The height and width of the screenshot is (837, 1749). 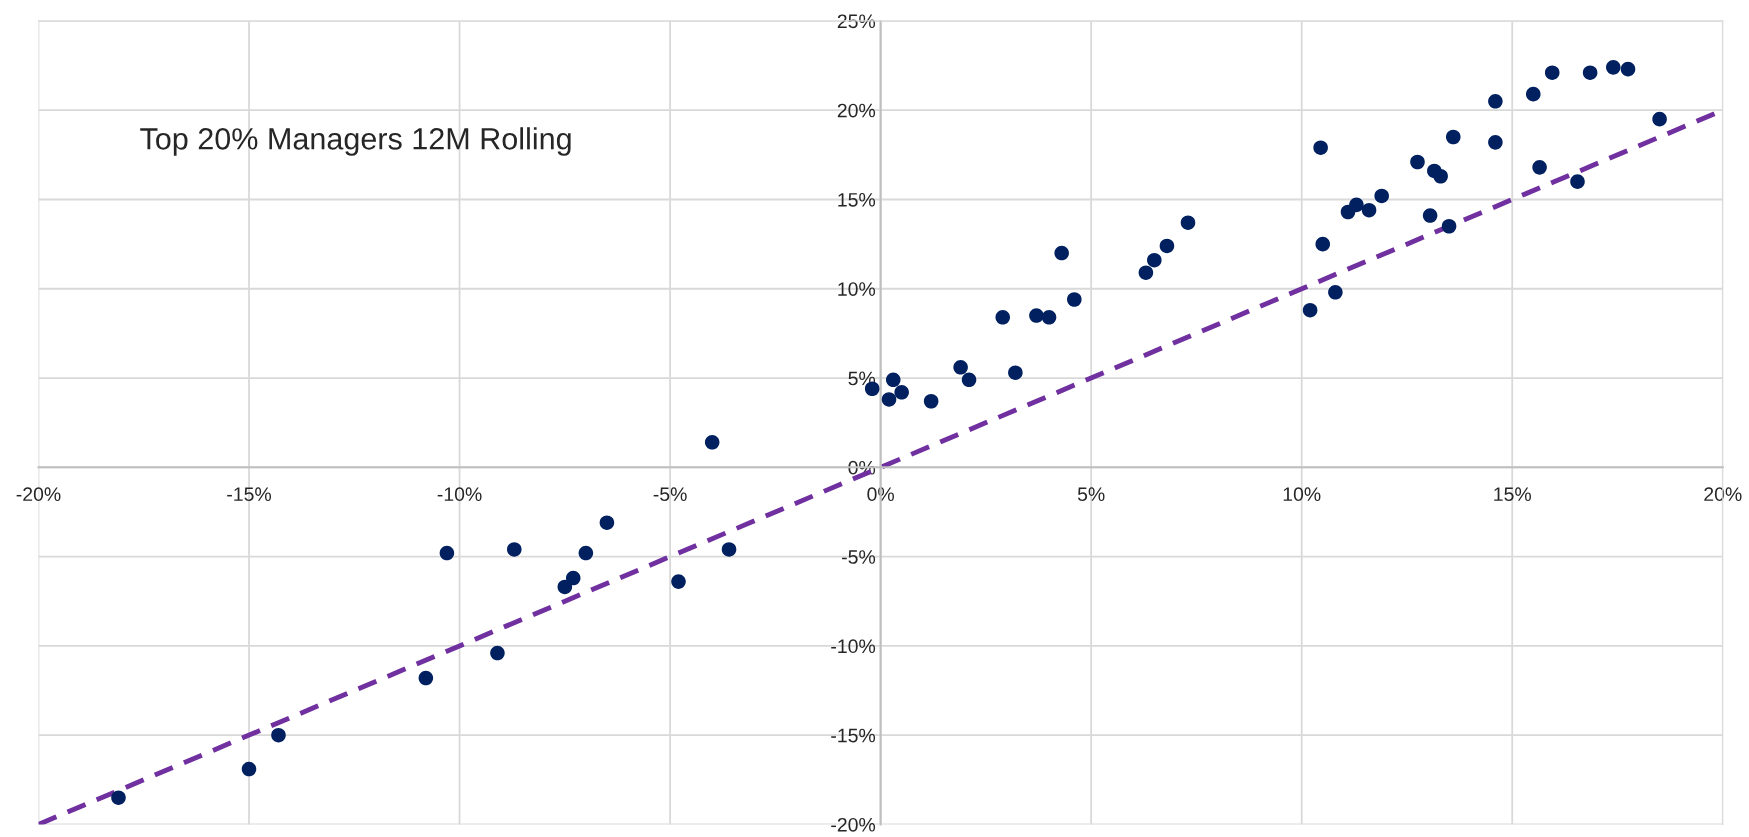 What do you see at coordinates (670, 494) in the screenshot?
I see `x-tick-label: -5%` at bounding box center [670, 494].